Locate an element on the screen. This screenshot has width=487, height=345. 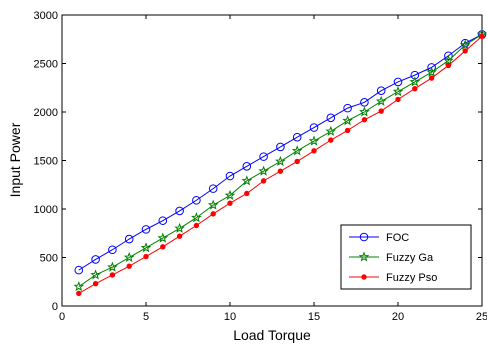
y-tick-label: 1000 is located at coordinates (46, 210).